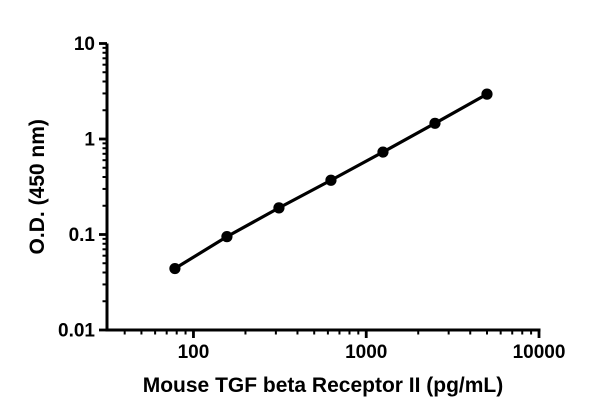  Describe the element at coordinates (383, 152) in the screenshot. I see `data-point-1250pg` at that location.